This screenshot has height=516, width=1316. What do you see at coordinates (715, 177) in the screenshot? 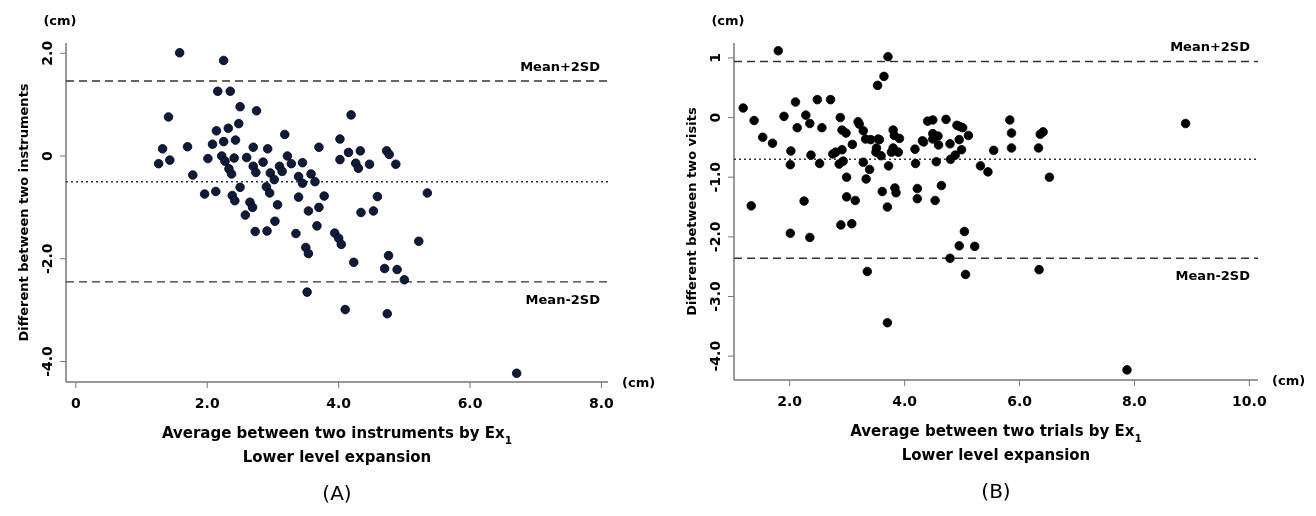
I see `y-tick-label: -1.0` at bounding box center [715, 177].